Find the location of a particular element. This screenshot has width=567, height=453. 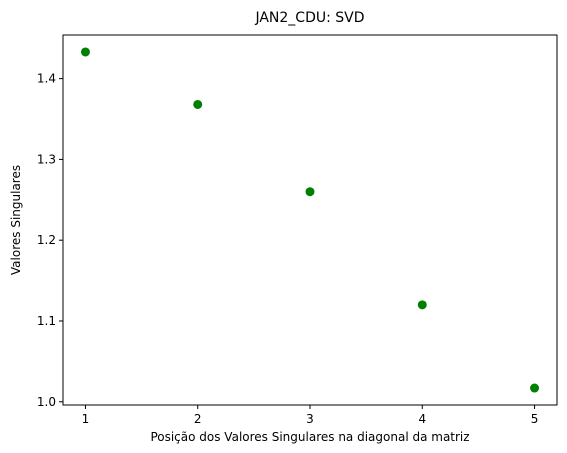

x-tick-label: 1 is located at coordinates (86, 419).